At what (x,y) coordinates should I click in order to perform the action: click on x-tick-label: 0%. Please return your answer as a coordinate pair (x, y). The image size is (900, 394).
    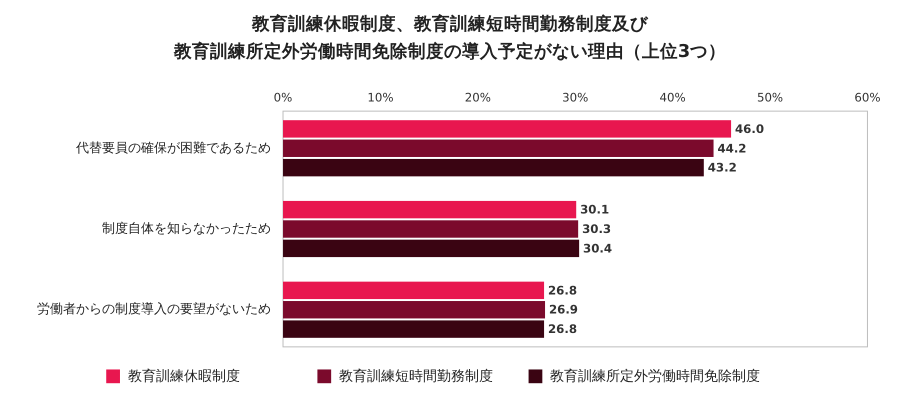
    Looking at the image, I should click on (283, 97).